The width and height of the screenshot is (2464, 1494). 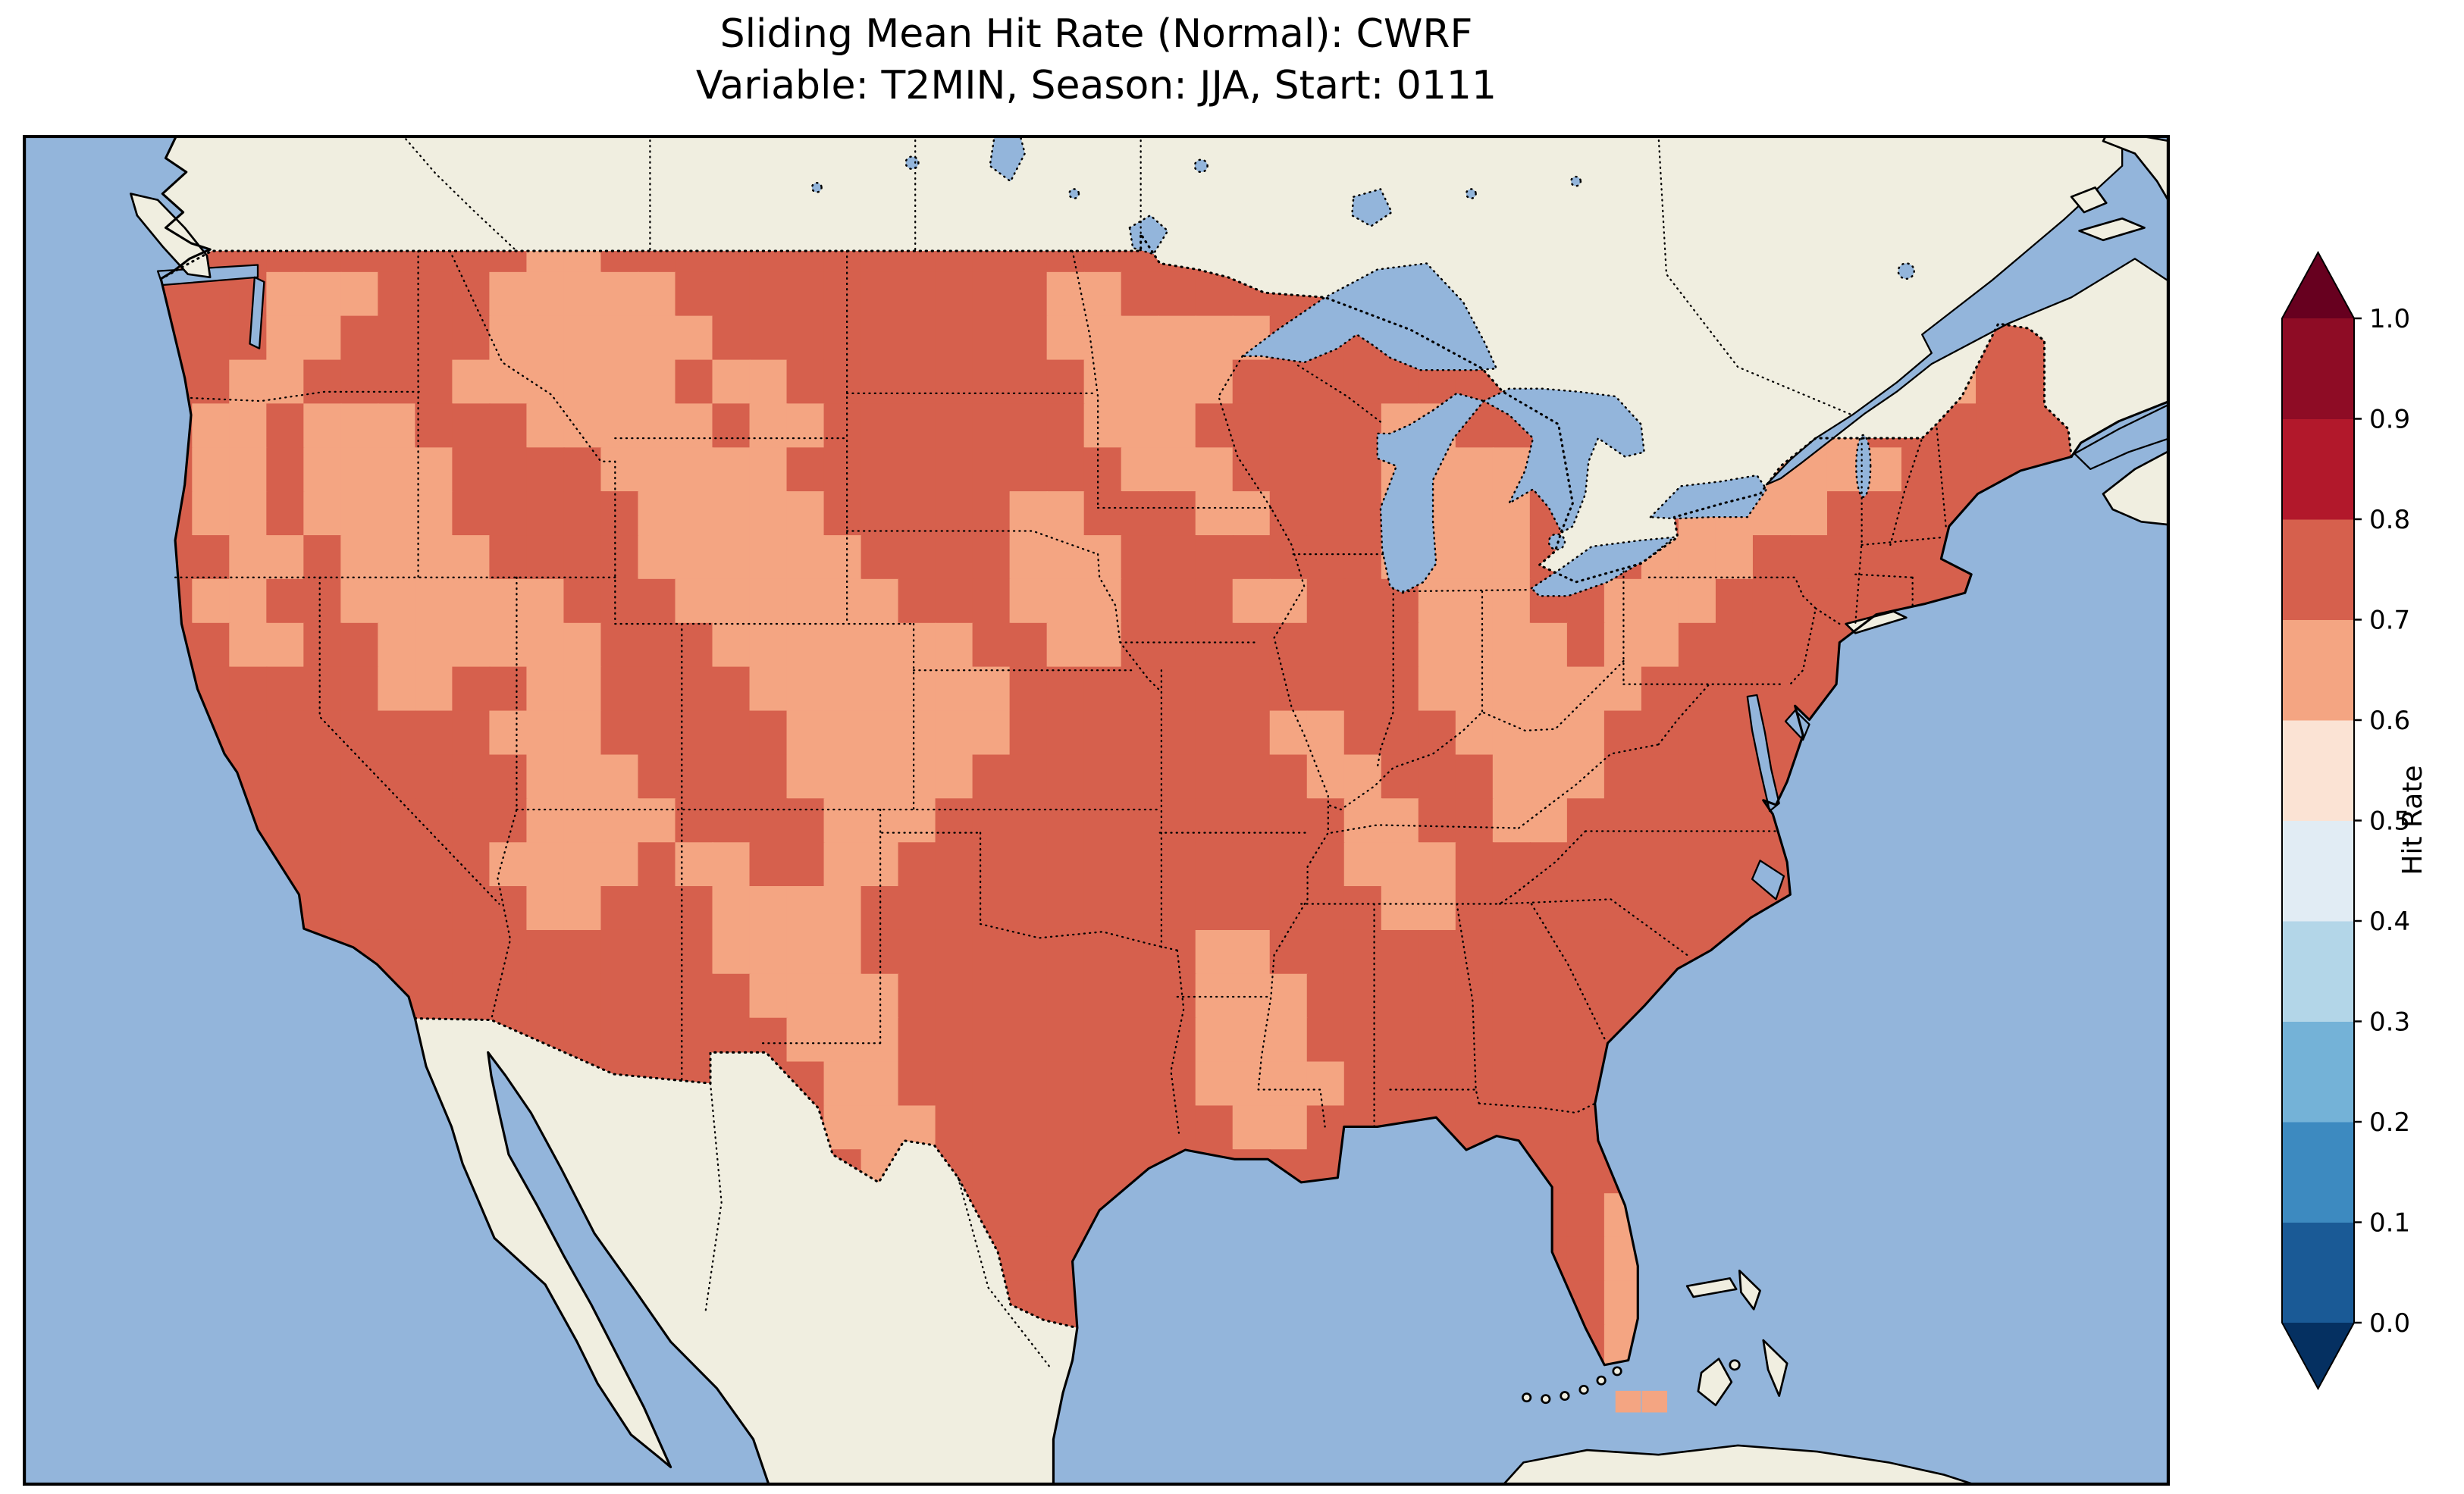 What do you see at coordinates (879, 1226) in the screenshot?
I see `mexico-state-borders` at bounding box center [879, 1226].